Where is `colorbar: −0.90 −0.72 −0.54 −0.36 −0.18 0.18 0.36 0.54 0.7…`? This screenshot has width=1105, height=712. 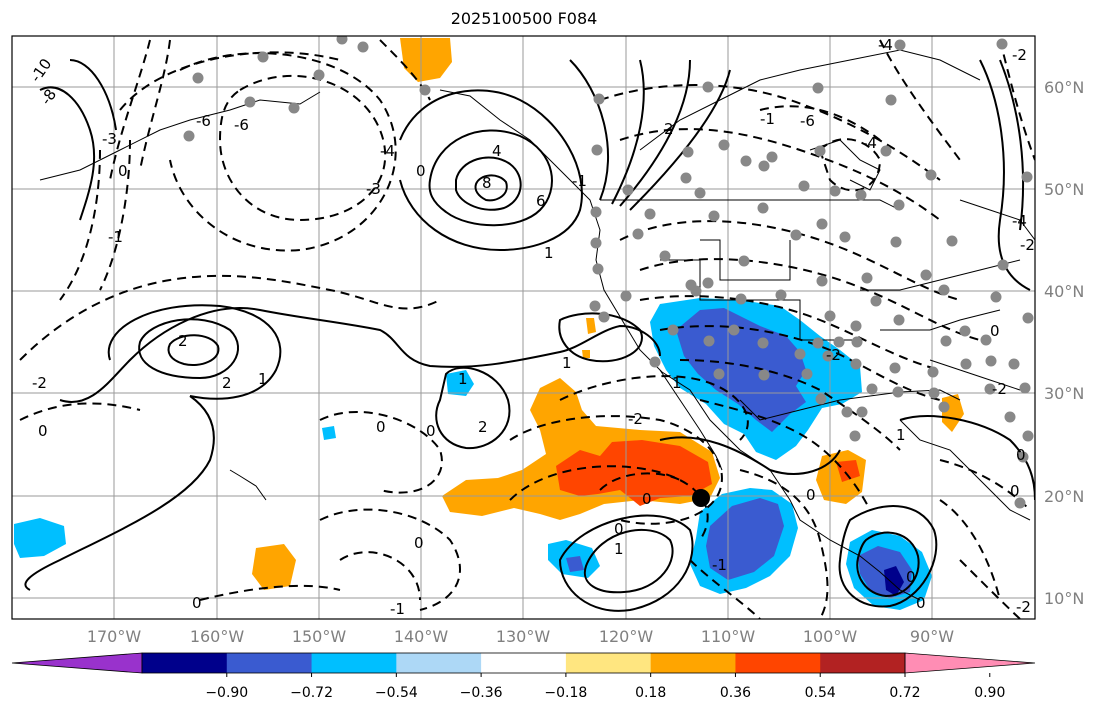 colorbar: −0.90 −0.72 −0.54 −0.36 −0.18 0.18 0.36 0.54 0.7… is located at coordinates (523, 676).